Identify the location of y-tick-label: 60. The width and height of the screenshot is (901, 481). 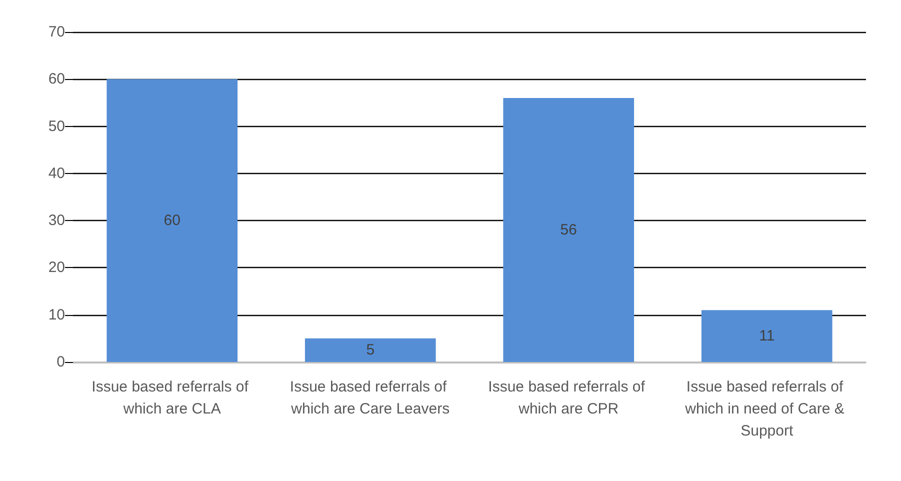
(56, 79).